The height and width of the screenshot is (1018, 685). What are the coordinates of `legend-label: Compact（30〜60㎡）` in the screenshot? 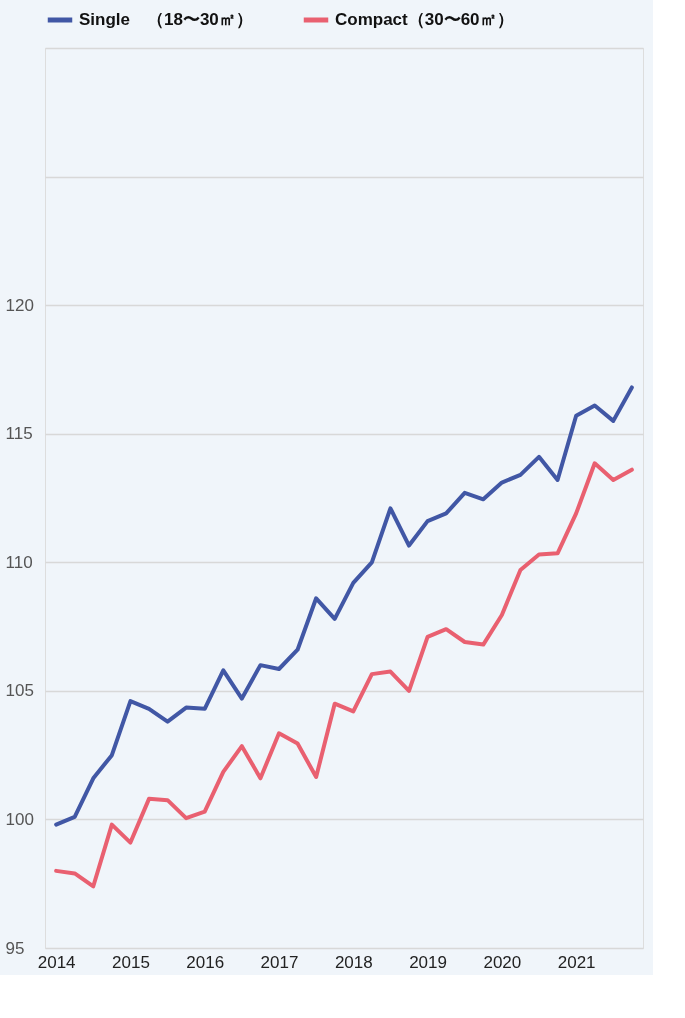 It's located at (424, 19).